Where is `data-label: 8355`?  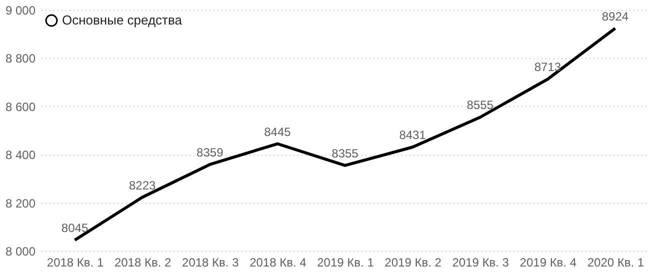
data-label: 8355 is located at coordinates (345, 153).